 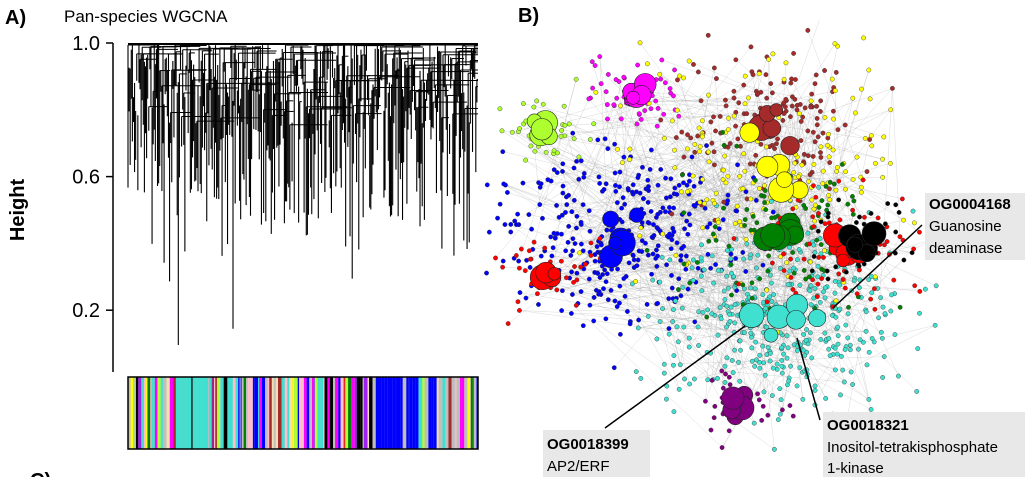 What do you see at coordinates (588, 444) in the screenshot?
I see `annotation-id: OG0018399` at bounding box center [588, 444].